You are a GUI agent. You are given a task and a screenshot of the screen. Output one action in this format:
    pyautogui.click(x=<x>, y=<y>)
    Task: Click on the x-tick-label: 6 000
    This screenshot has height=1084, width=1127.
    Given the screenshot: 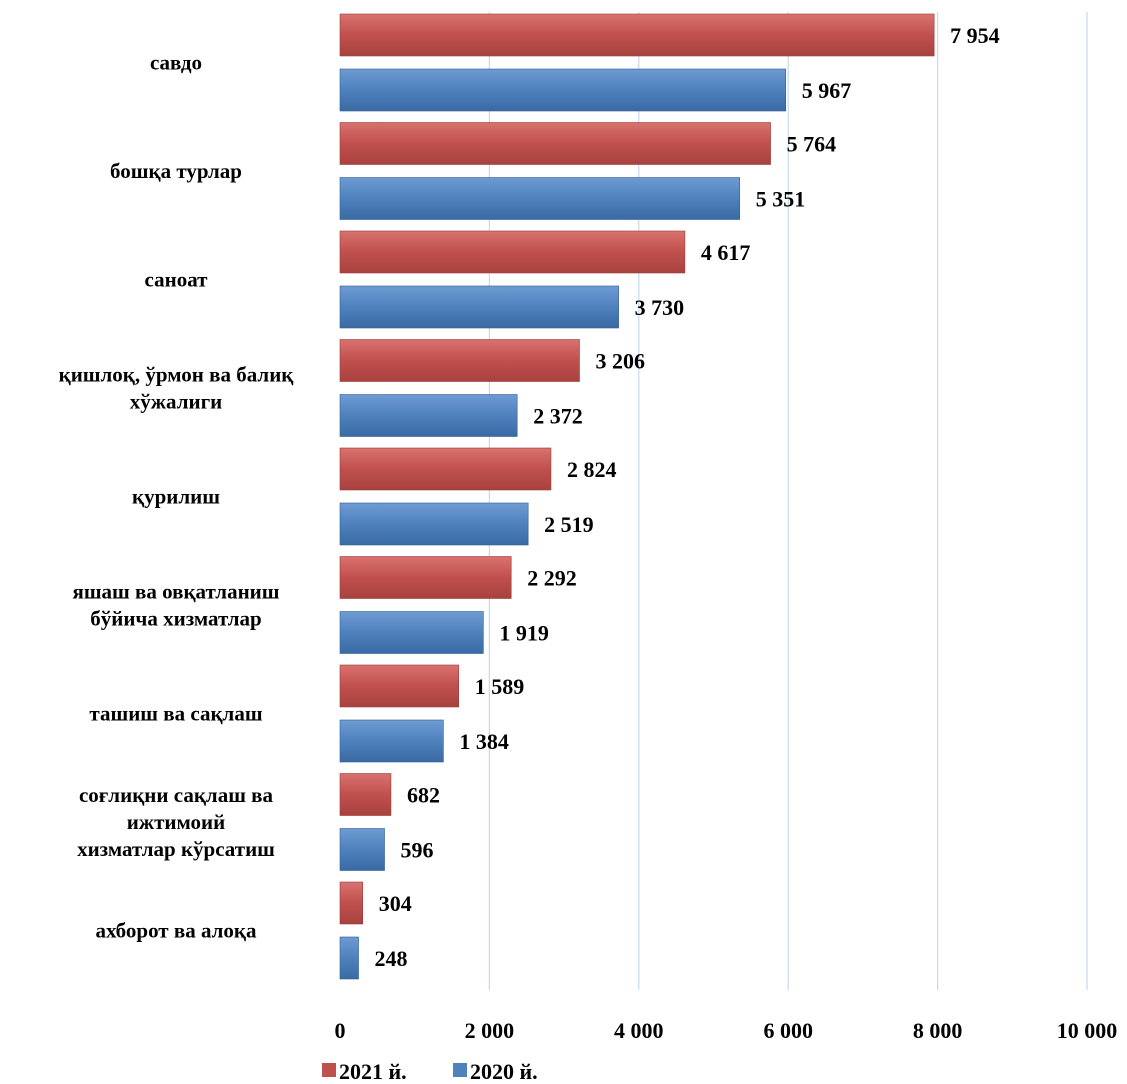 What is the action you would take?
    pyautogui.click(x=788, y=1030)
    